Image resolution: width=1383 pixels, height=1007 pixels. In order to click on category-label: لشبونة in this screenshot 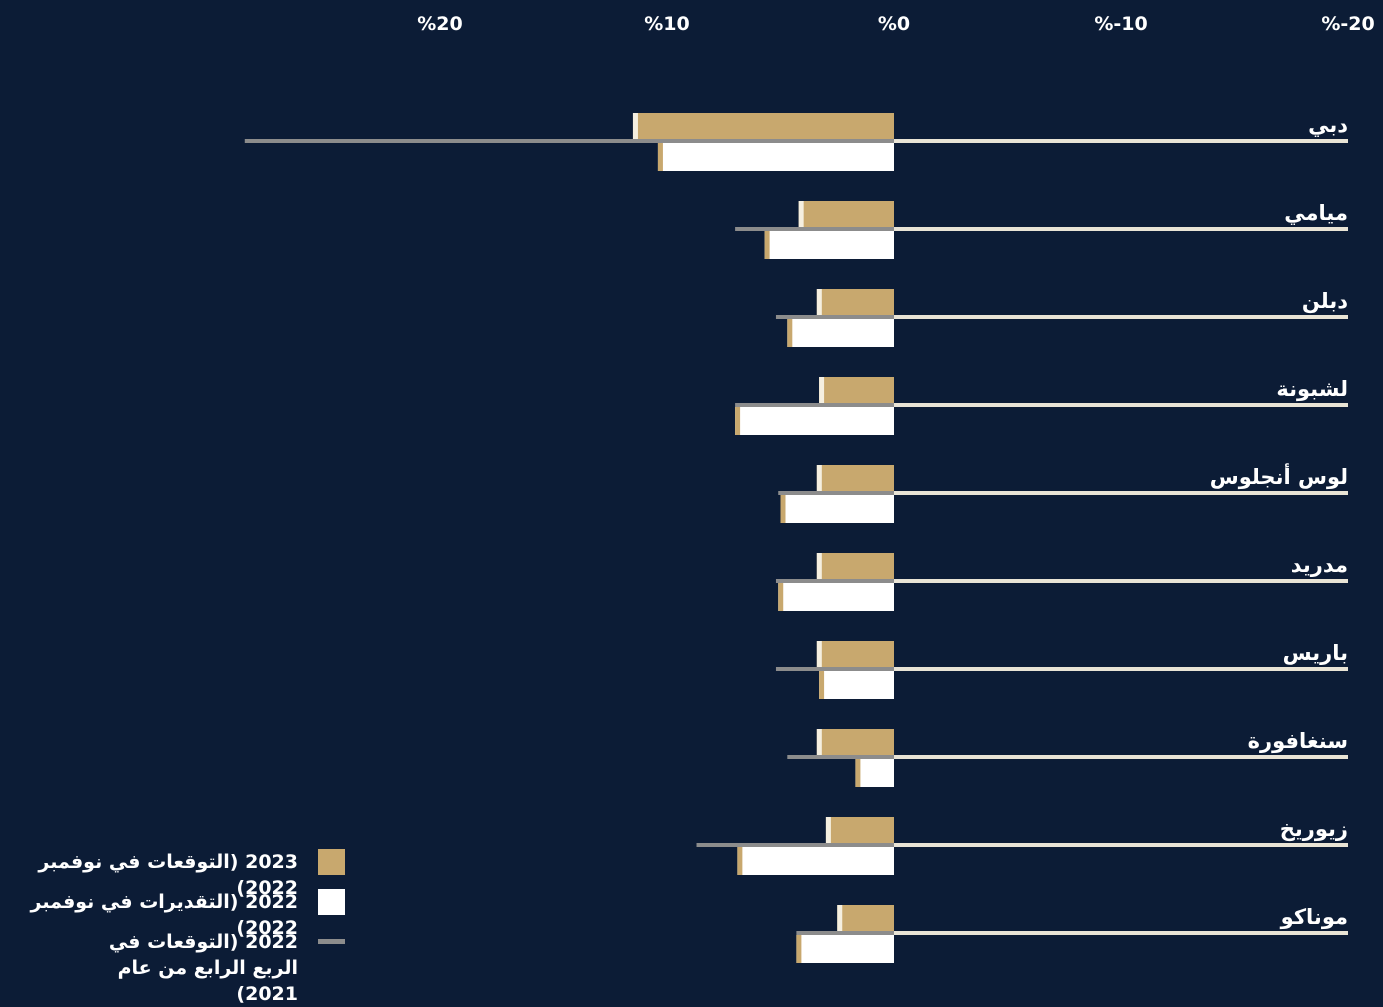, I will do `click(1312, 389)`.